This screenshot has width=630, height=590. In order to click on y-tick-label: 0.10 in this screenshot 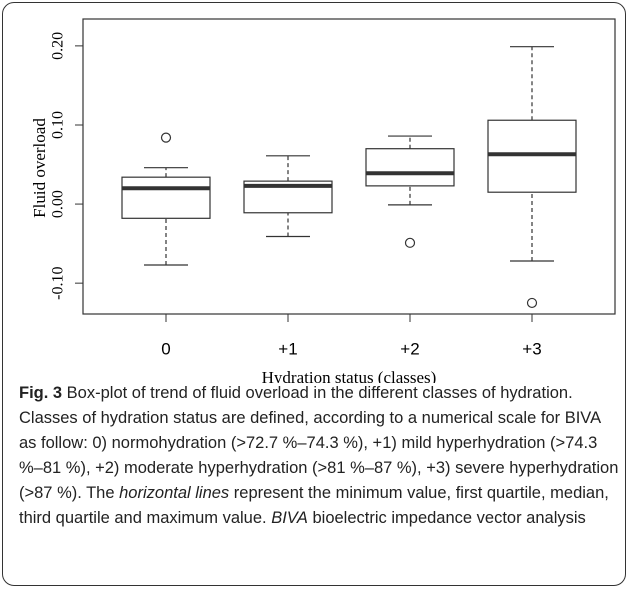, I will do `click(58, 125)`.